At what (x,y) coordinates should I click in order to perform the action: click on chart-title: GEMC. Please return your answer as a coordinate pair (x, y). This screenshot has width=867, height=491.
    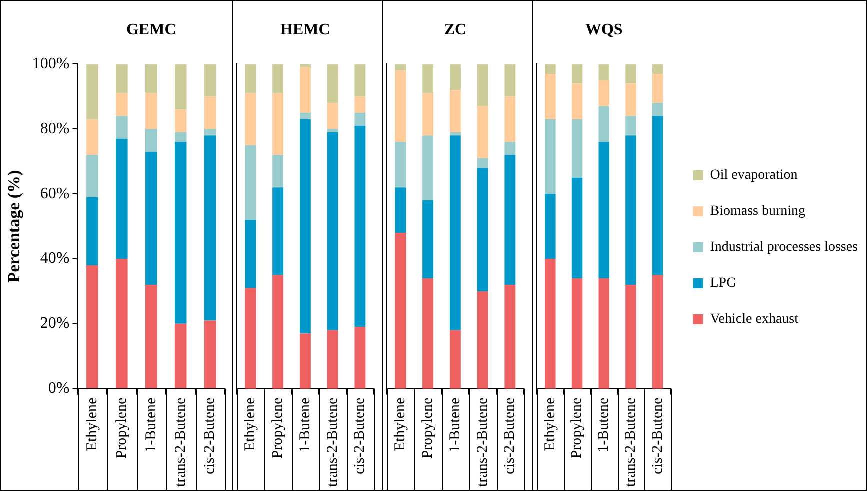
    Looking at the image, I should click on (151, 30).